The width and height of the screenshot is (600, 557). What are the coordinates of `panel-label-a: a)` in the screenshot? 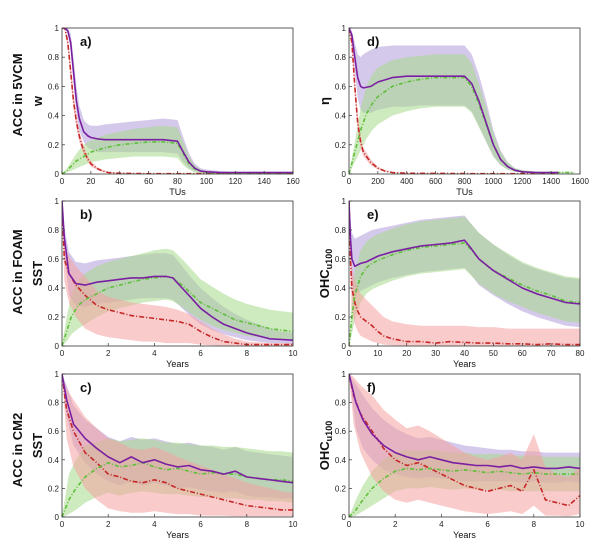 It's located at (86, 41).